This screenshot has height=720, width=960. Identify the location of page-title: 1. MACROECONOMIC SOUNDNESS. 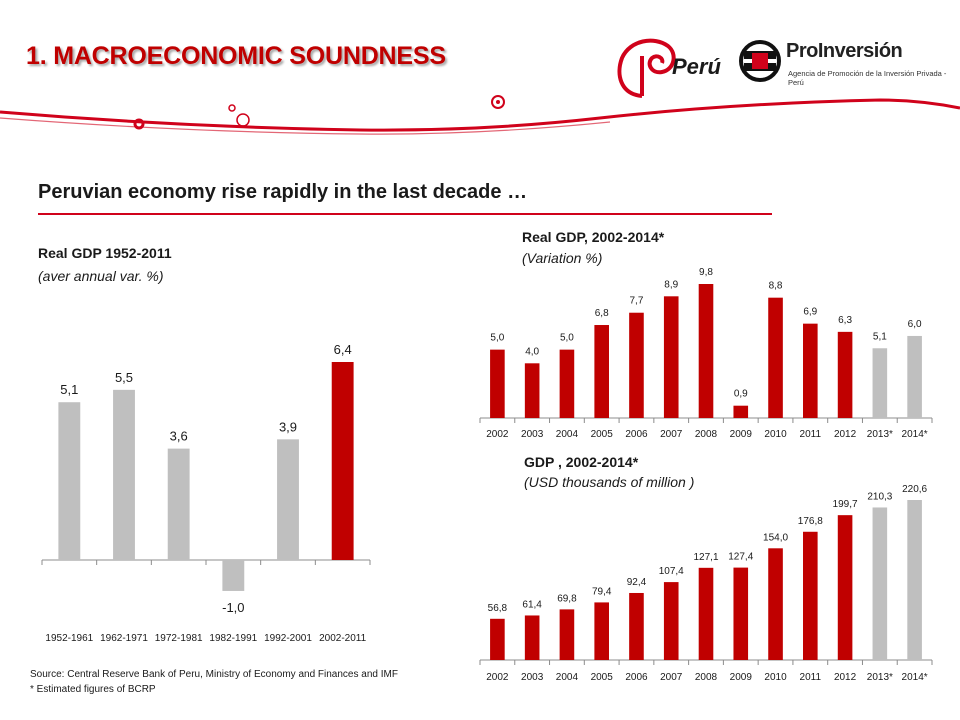
(236, 56).